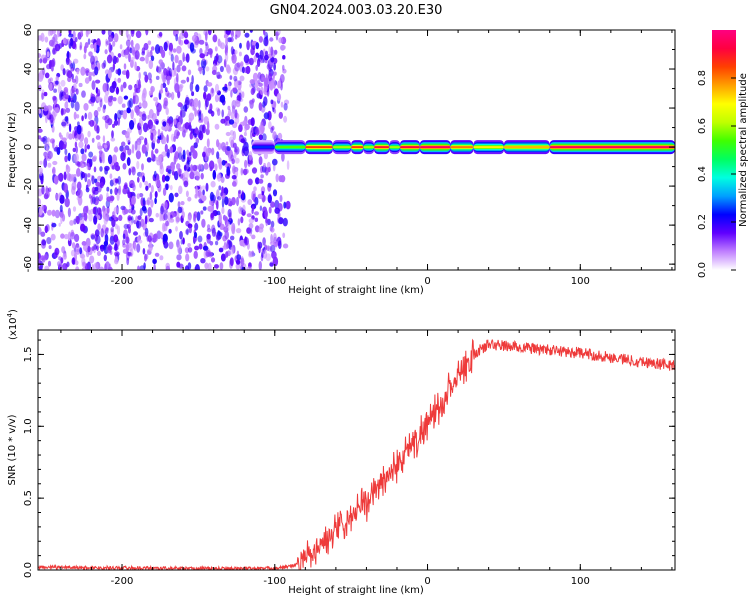 The width and height of the screenshot is (750, 600). What do you see at coordinates (702, 78) in the screenshot?
I see `colorbar-tick-label: 0.8` at bounding box center [702, 78].